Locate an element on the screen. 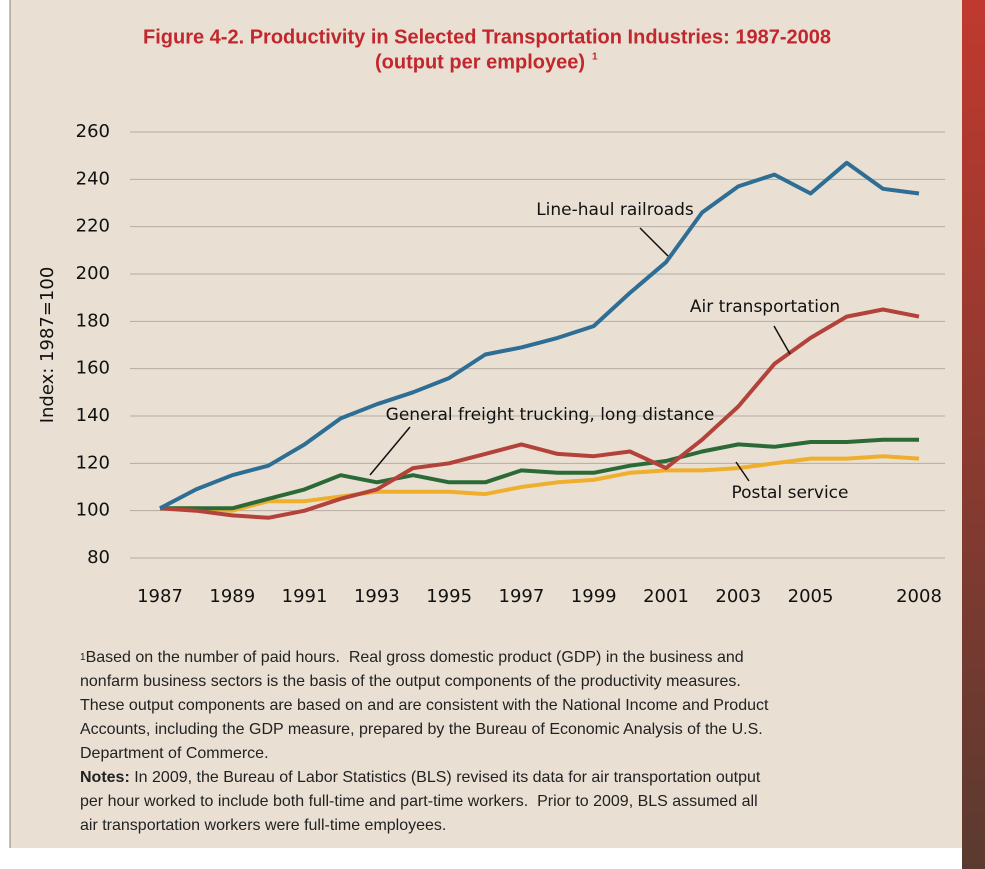 This screenshot has height=869, width=985. series-label: Air transportation is located at coordinates (765, 307).